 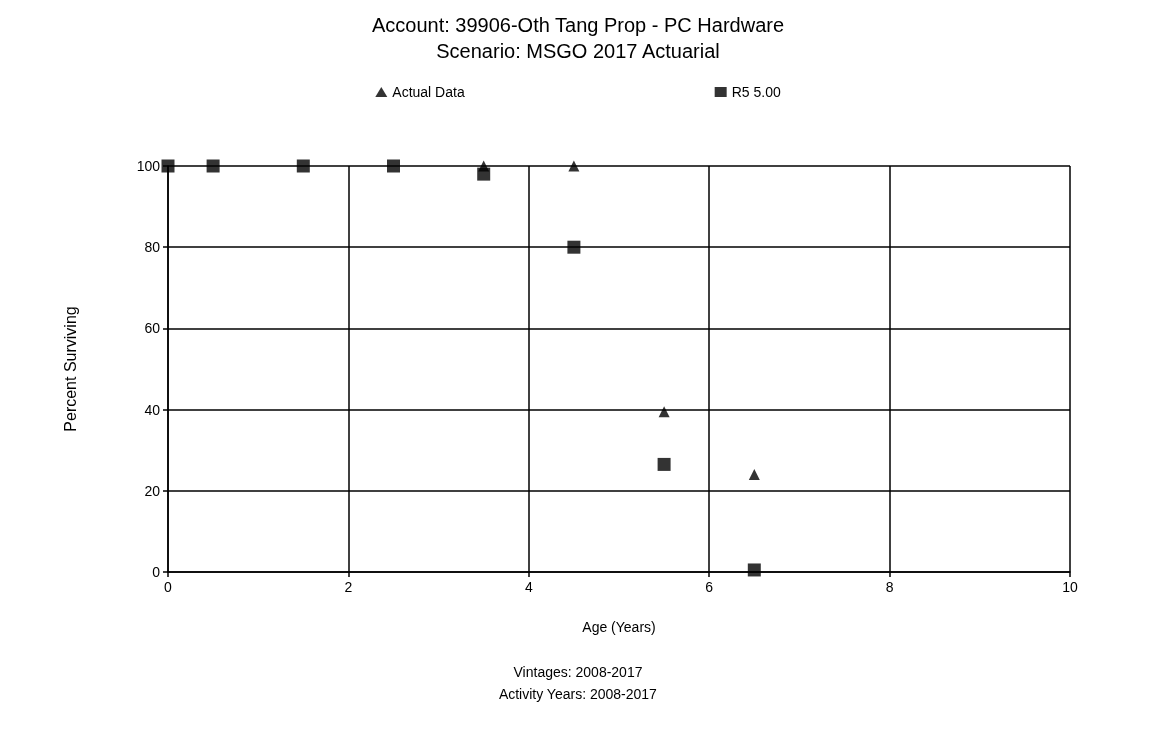 I want to click on y-axis-title: Percent Surviving, so click(x=70, y=369).